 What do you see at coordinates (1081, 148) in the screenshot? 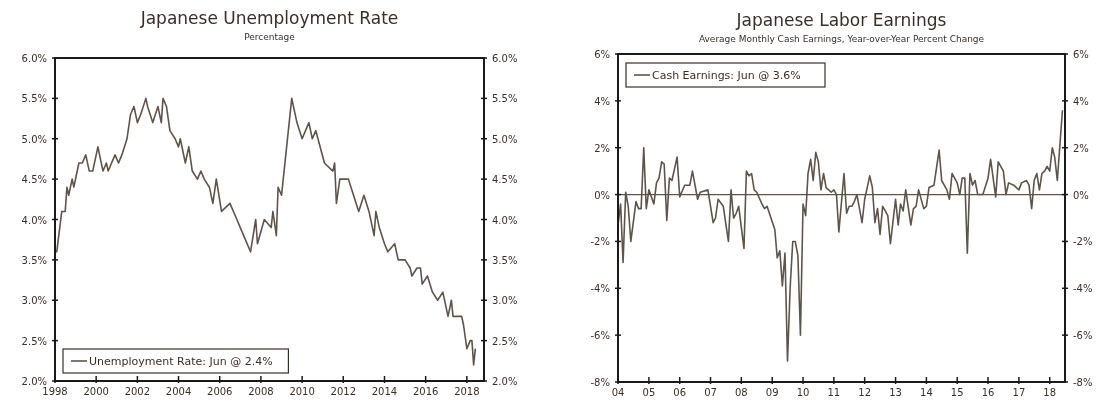
I see `y2-tick-label: 2%` at bounding box center [1081, 148].